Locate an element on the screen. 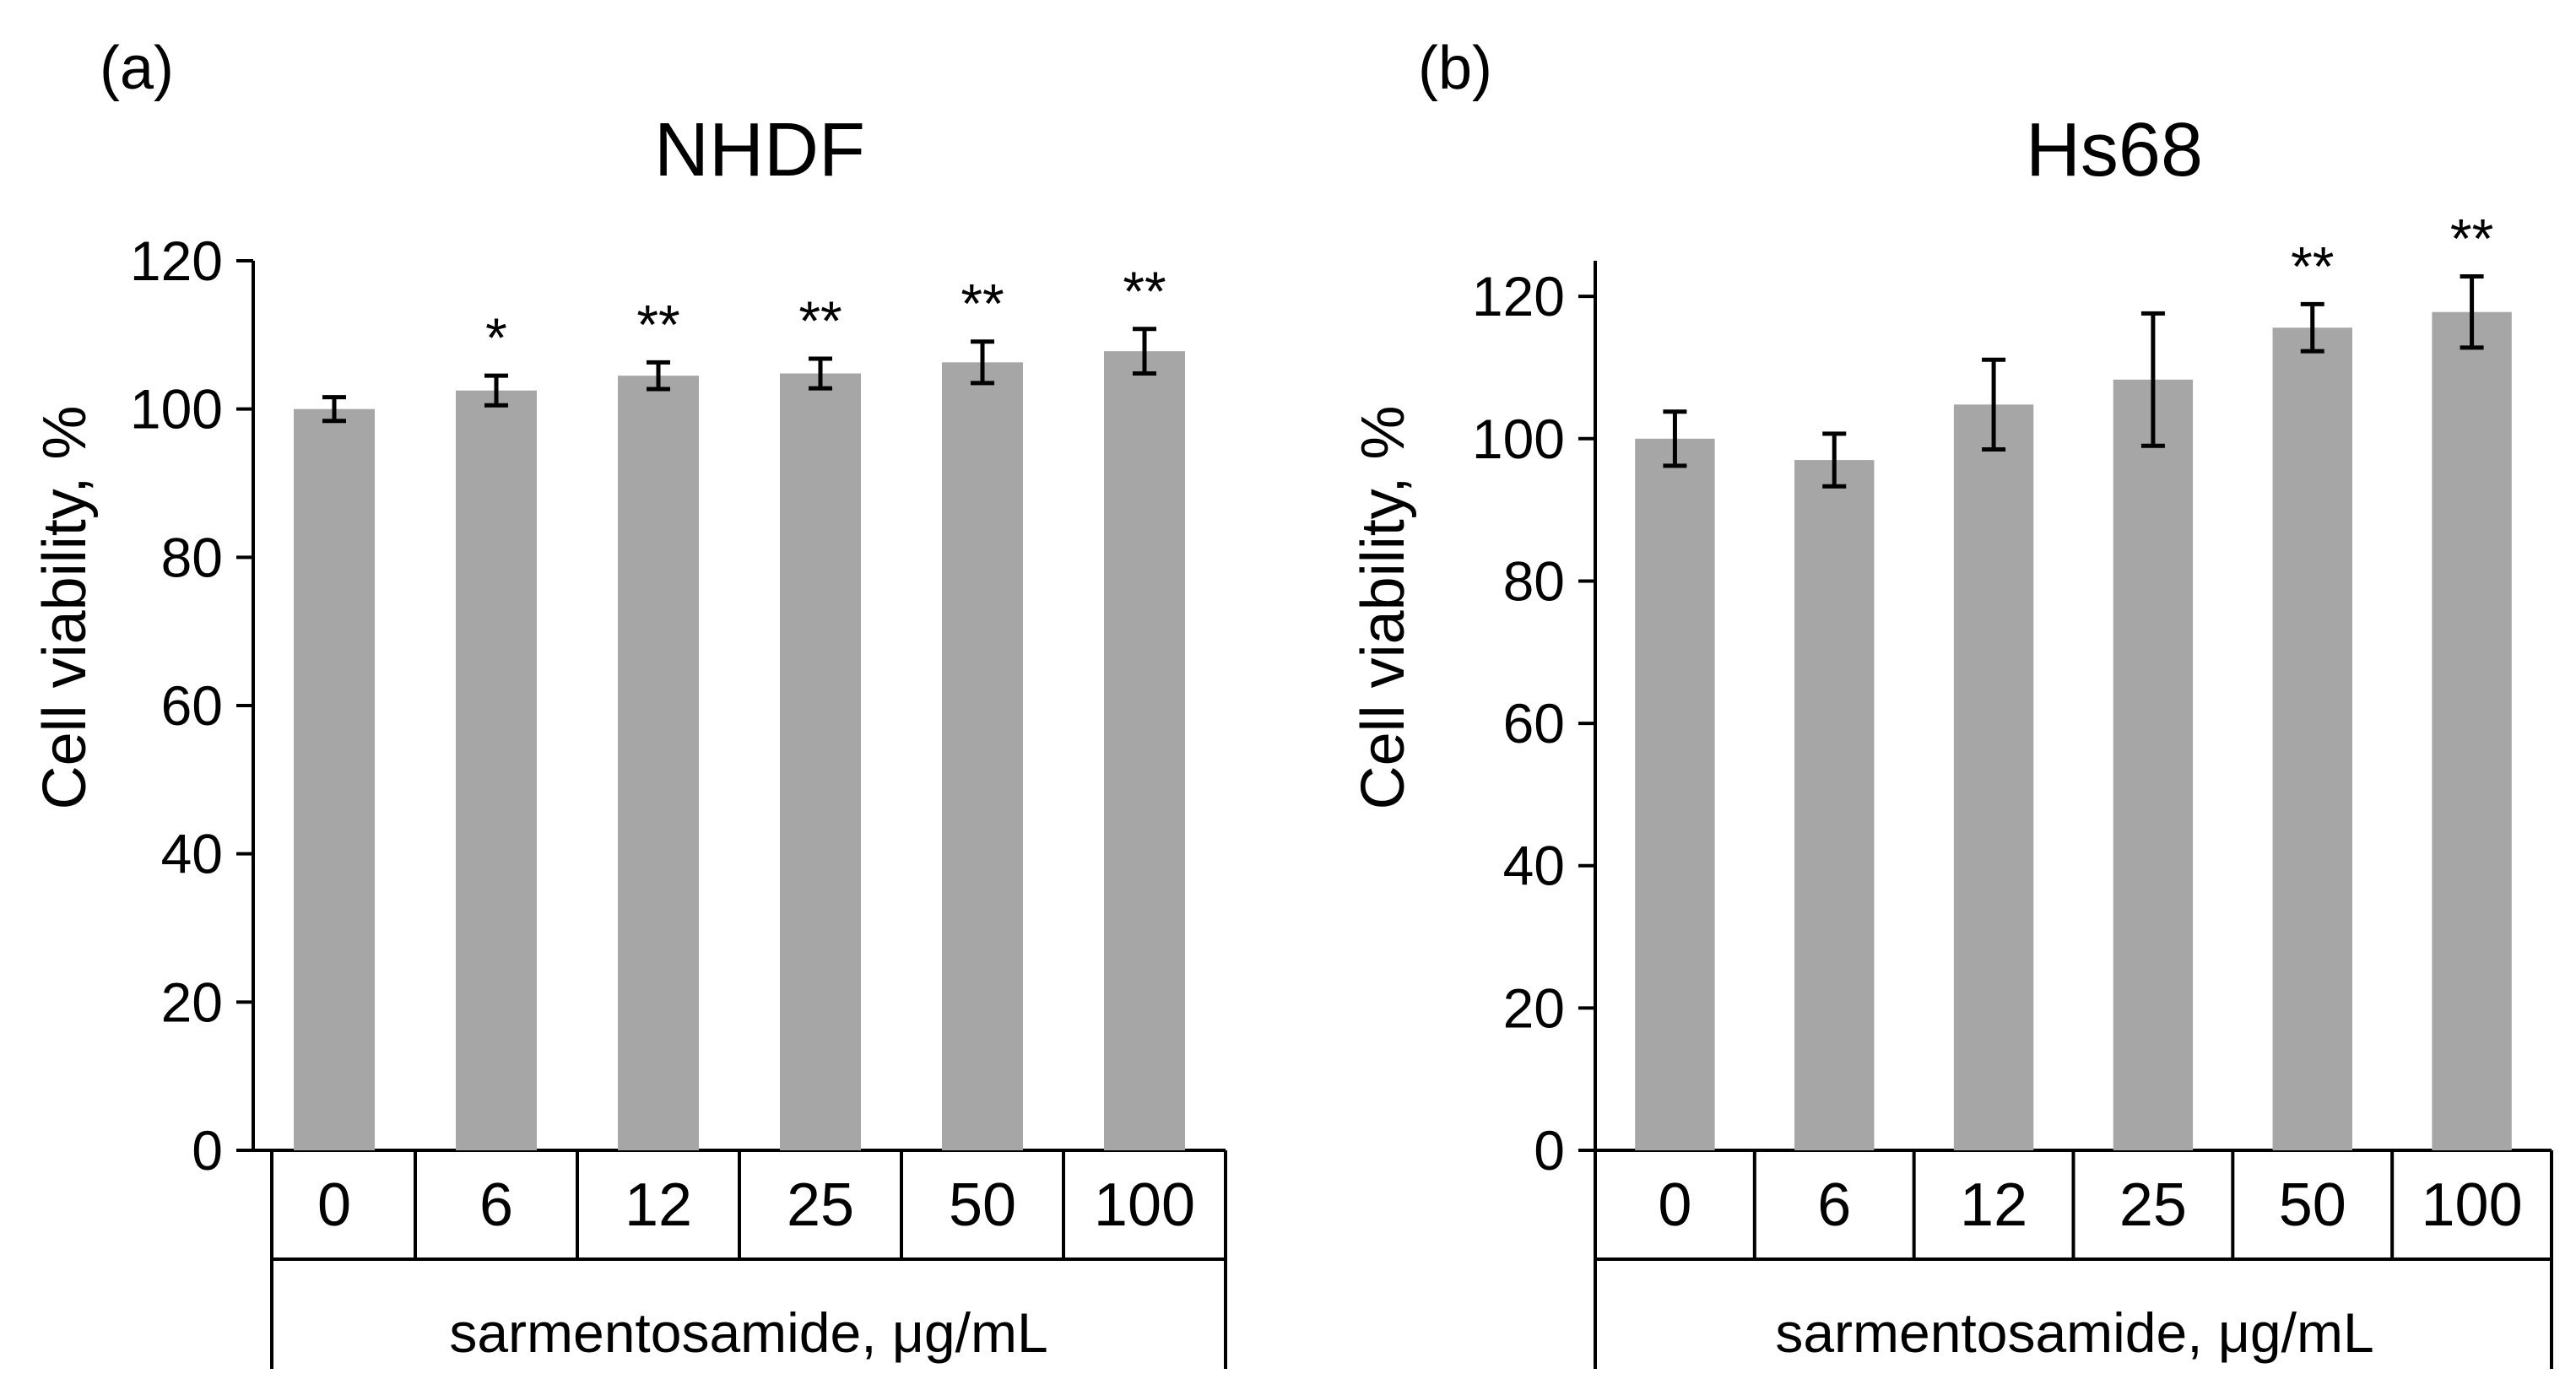  panel-a-x-tick-label: 25 is located at coordinates (820, 1205).